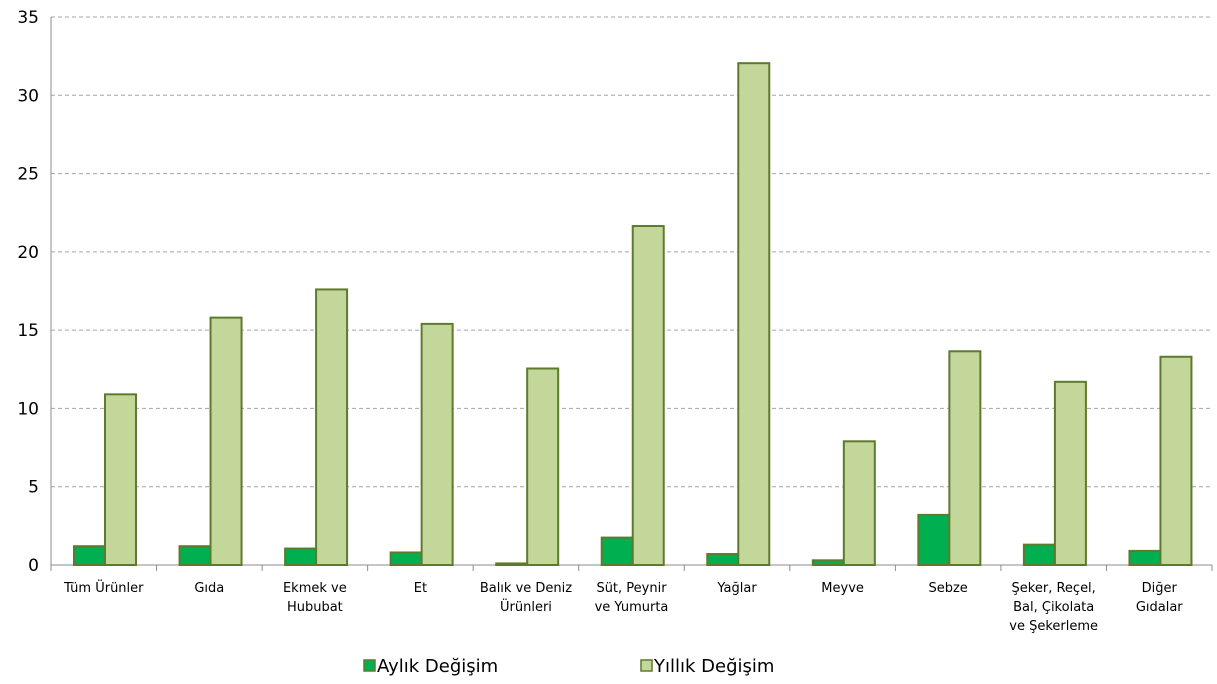  I want to click on category-label: Sebze, so click(947, 588).